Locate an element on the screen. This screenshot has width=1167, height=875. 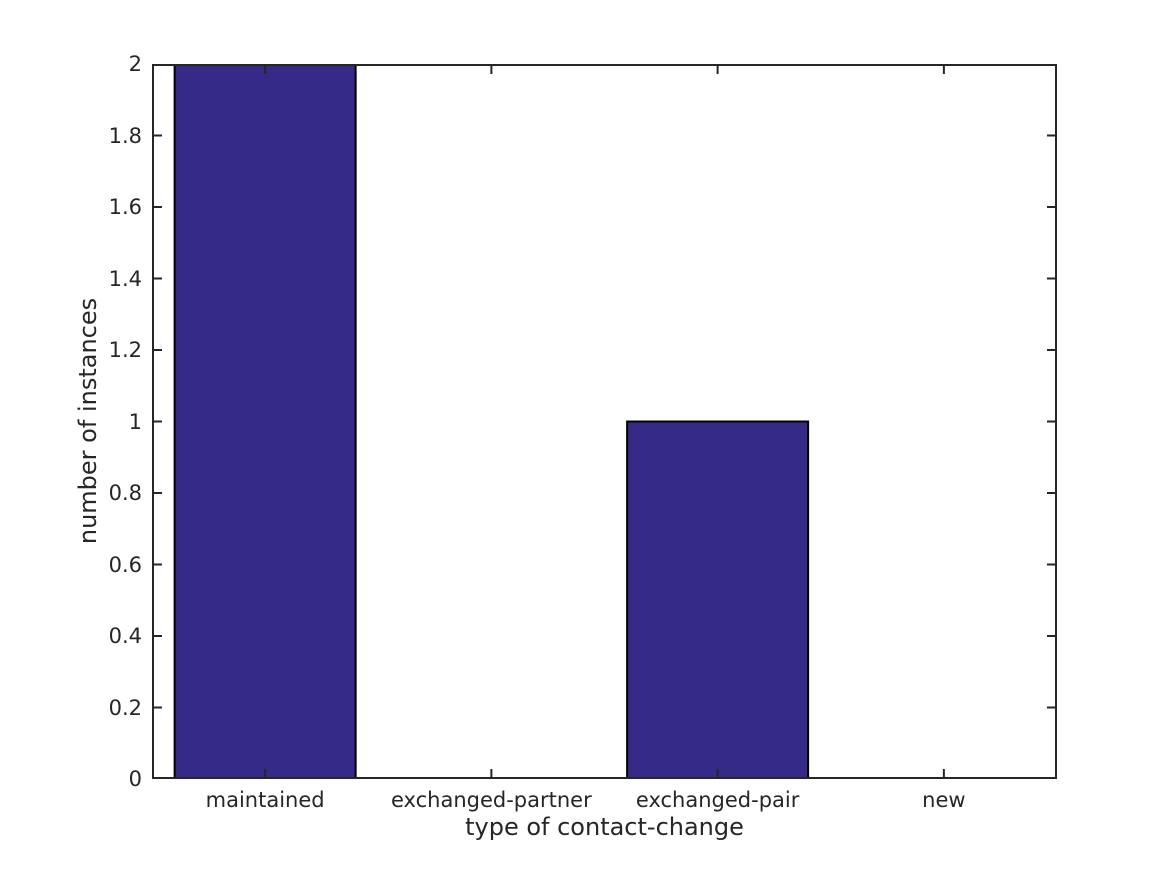
x-tick-label-exchanged-pair: exchanged-pair is located at coordinates (717, 800).